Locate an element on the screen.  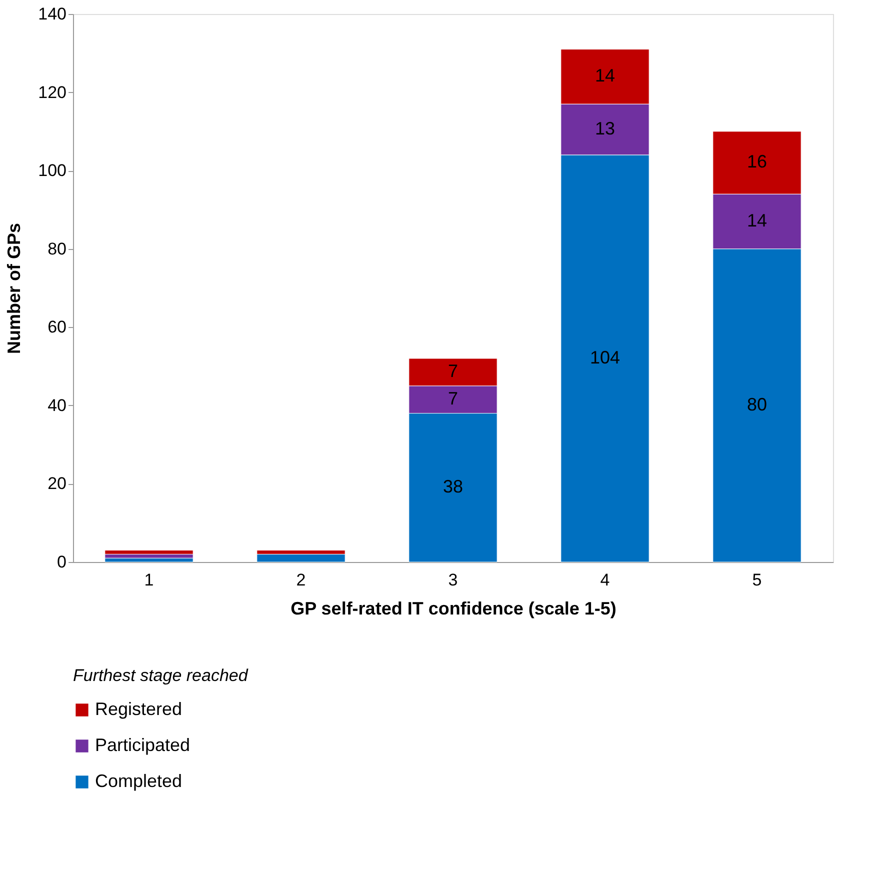
y-tick-label: 60 is located at coordinates (57, 327).